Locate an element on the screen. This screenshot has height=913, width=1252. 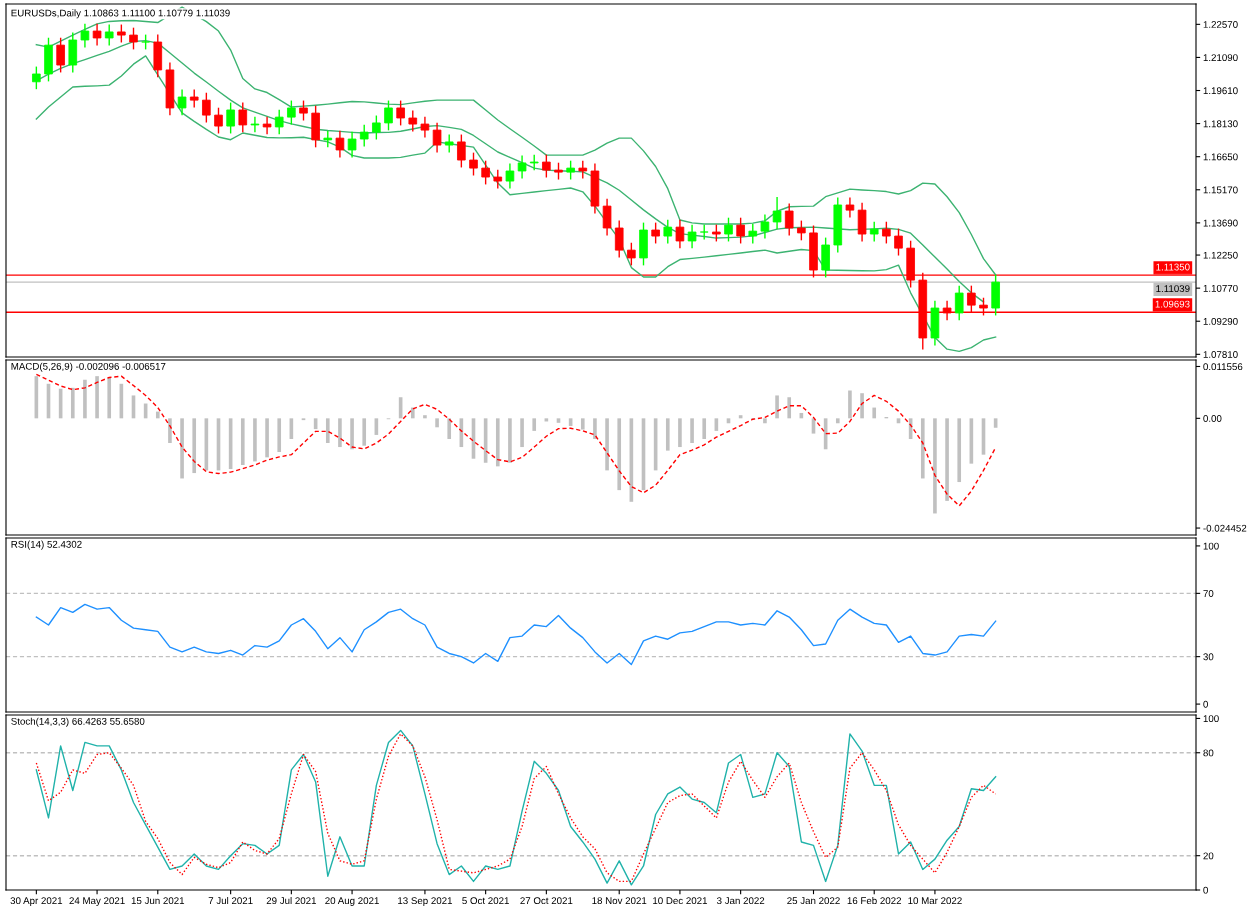
y-tick-label: 100 is located at coordinates (1211, 719).